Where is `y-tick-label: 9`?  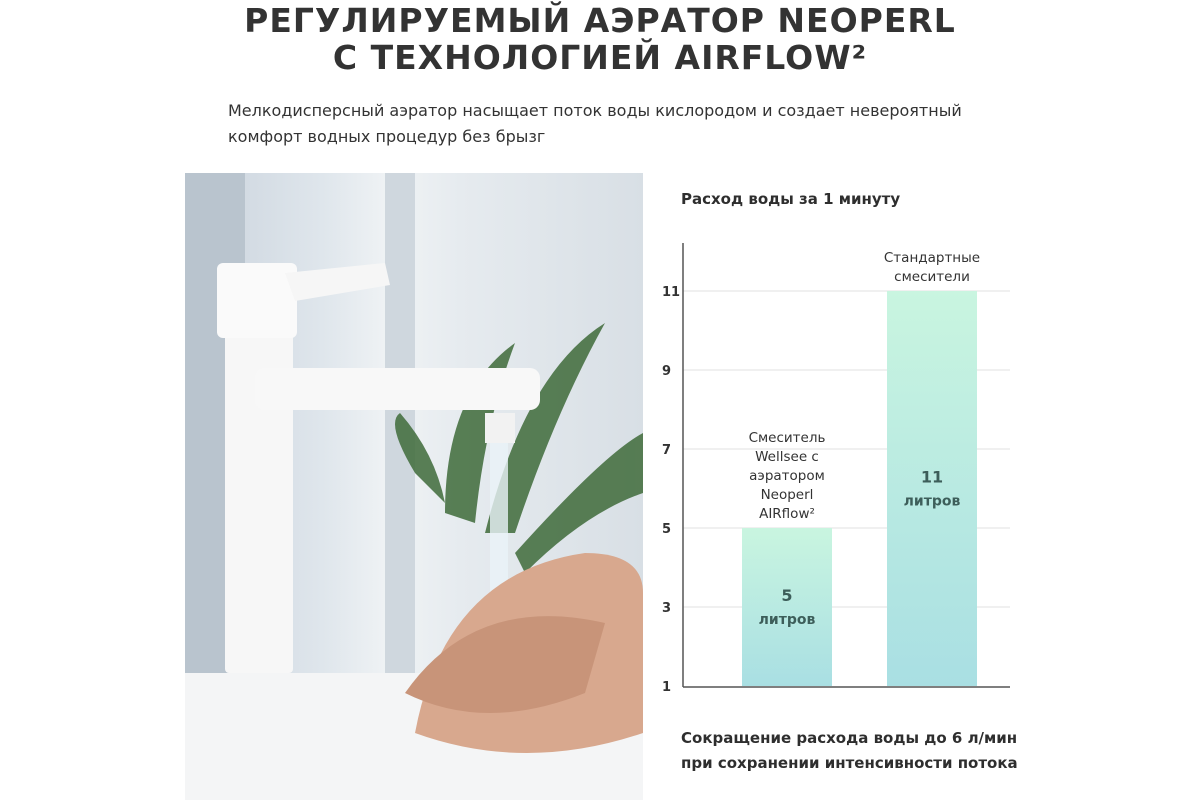
y-tick-label: 9 is located at coordinates (666, 371).